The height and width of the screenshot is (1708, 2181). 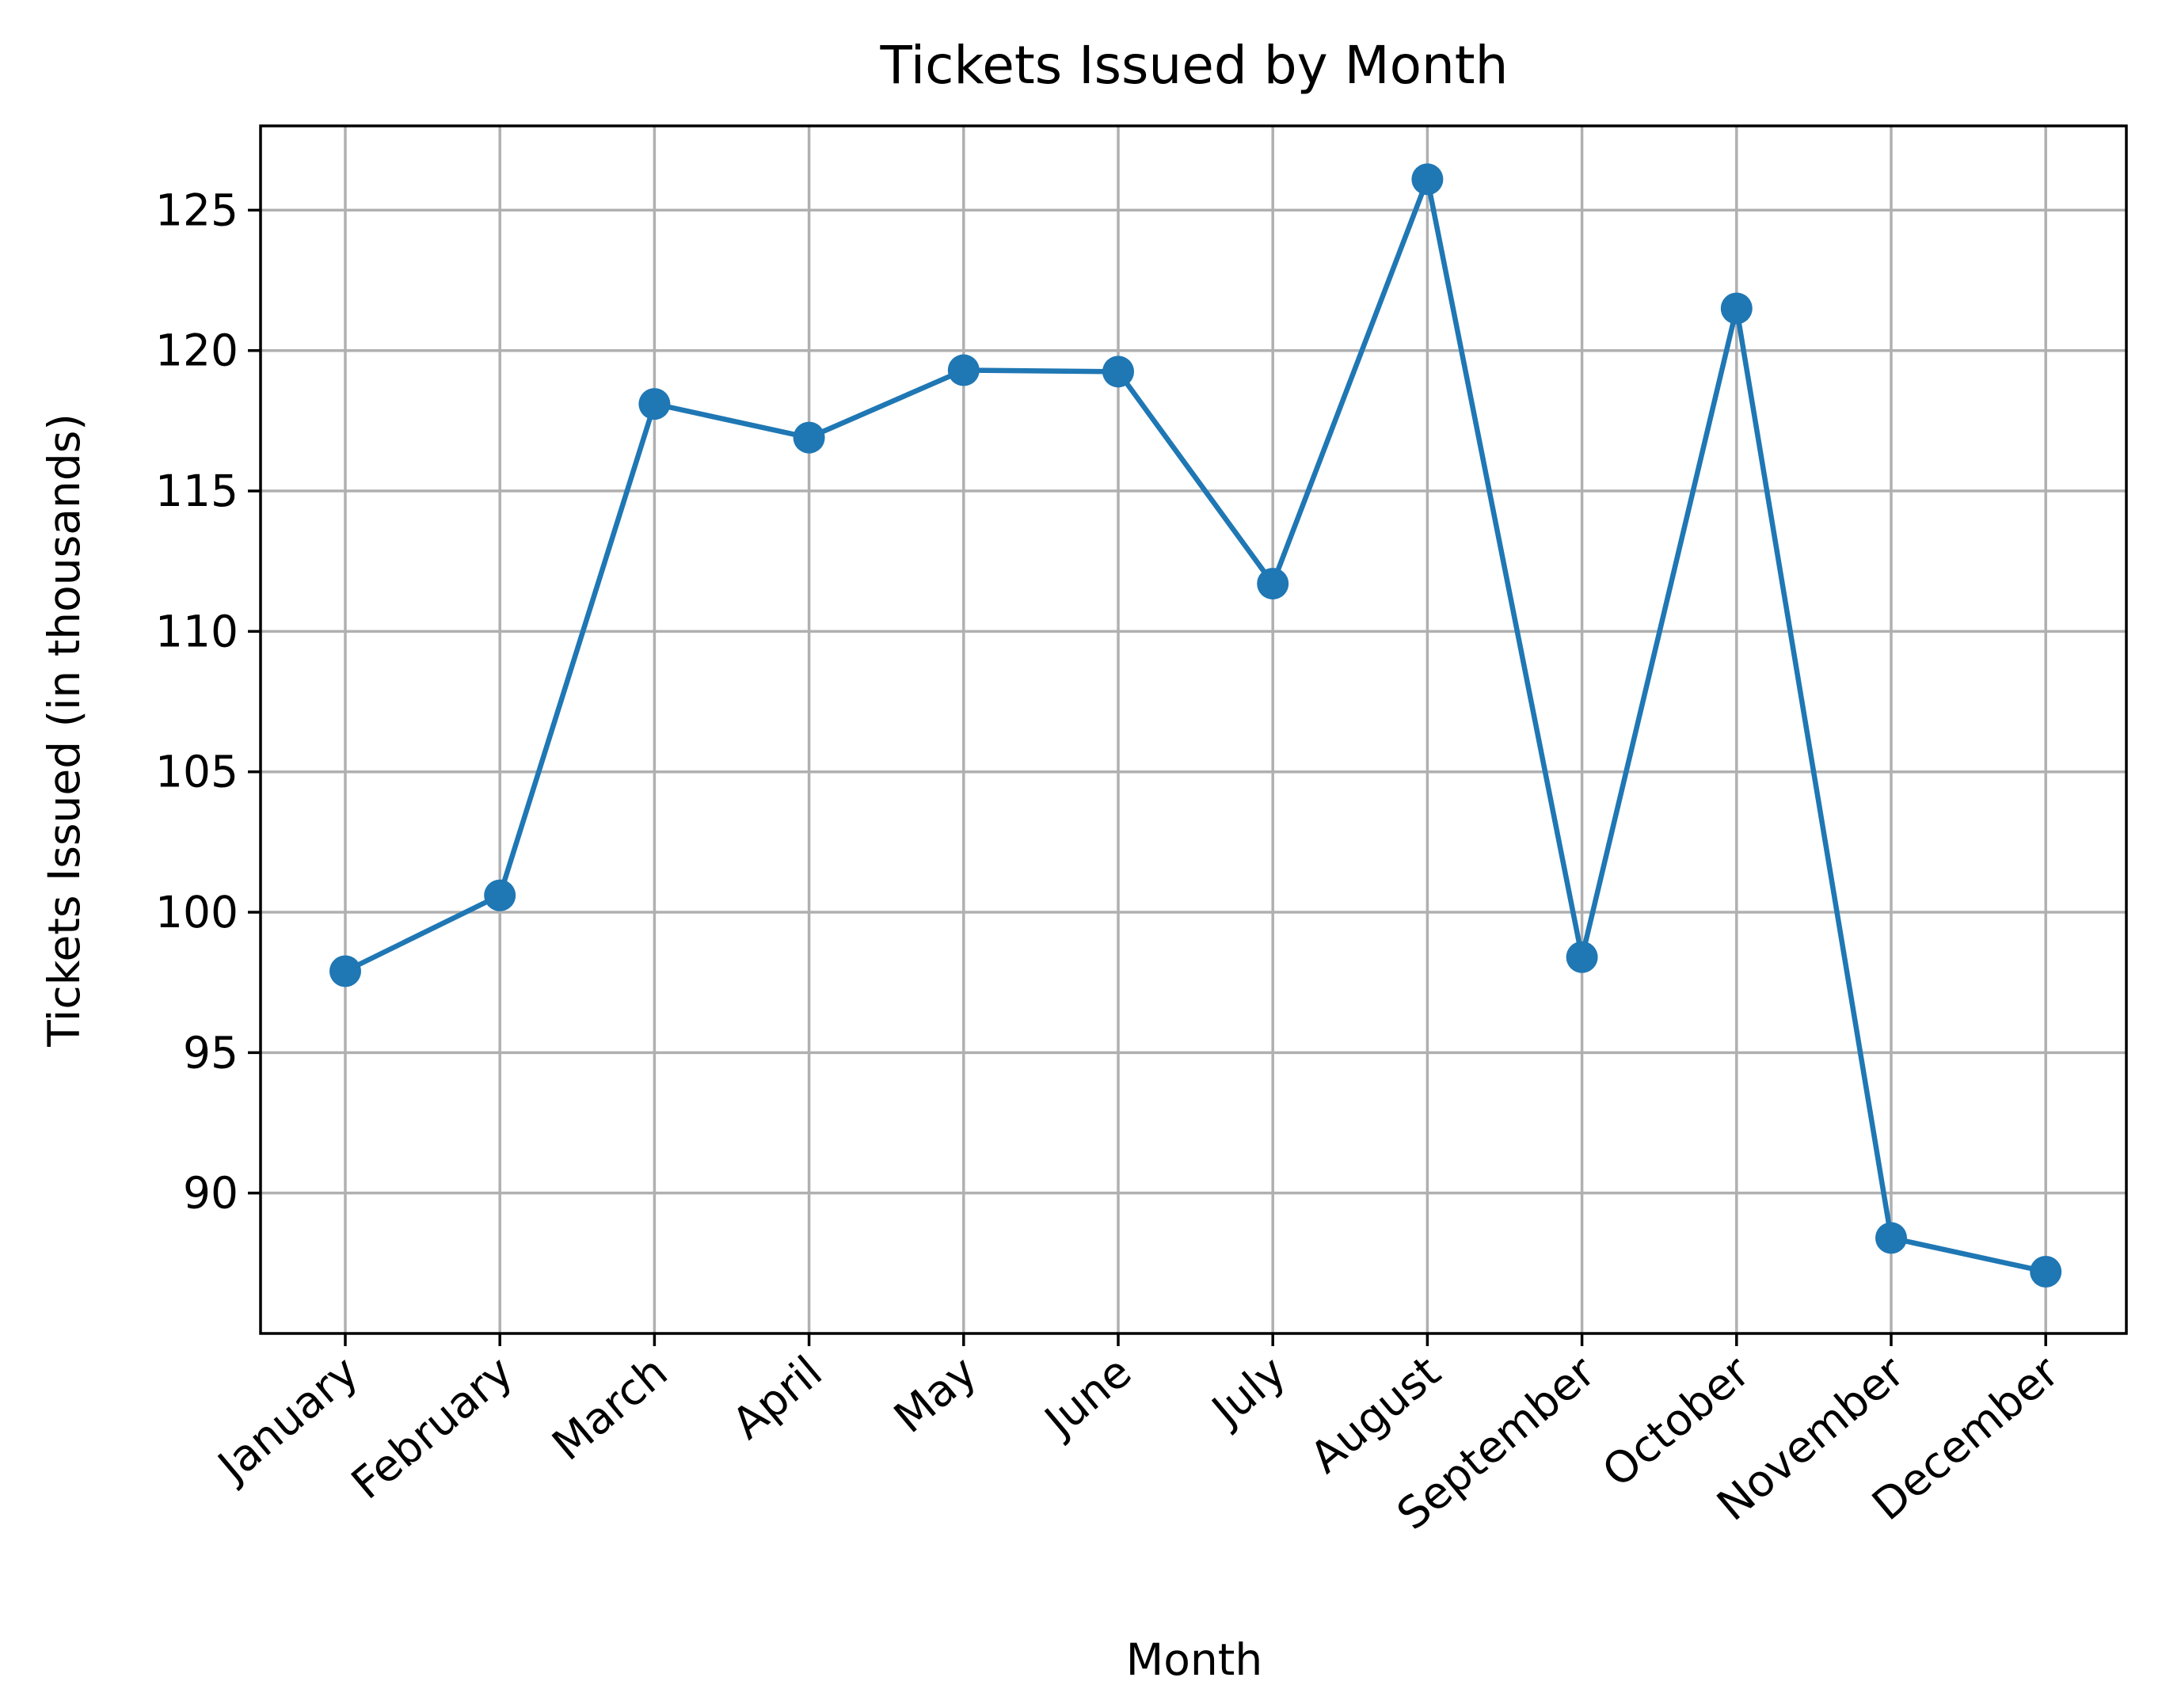 What do you see at coordinates (197, 631) in the screenshot?
I see `y-tick-label: 110` at bounding box center [197, 631].